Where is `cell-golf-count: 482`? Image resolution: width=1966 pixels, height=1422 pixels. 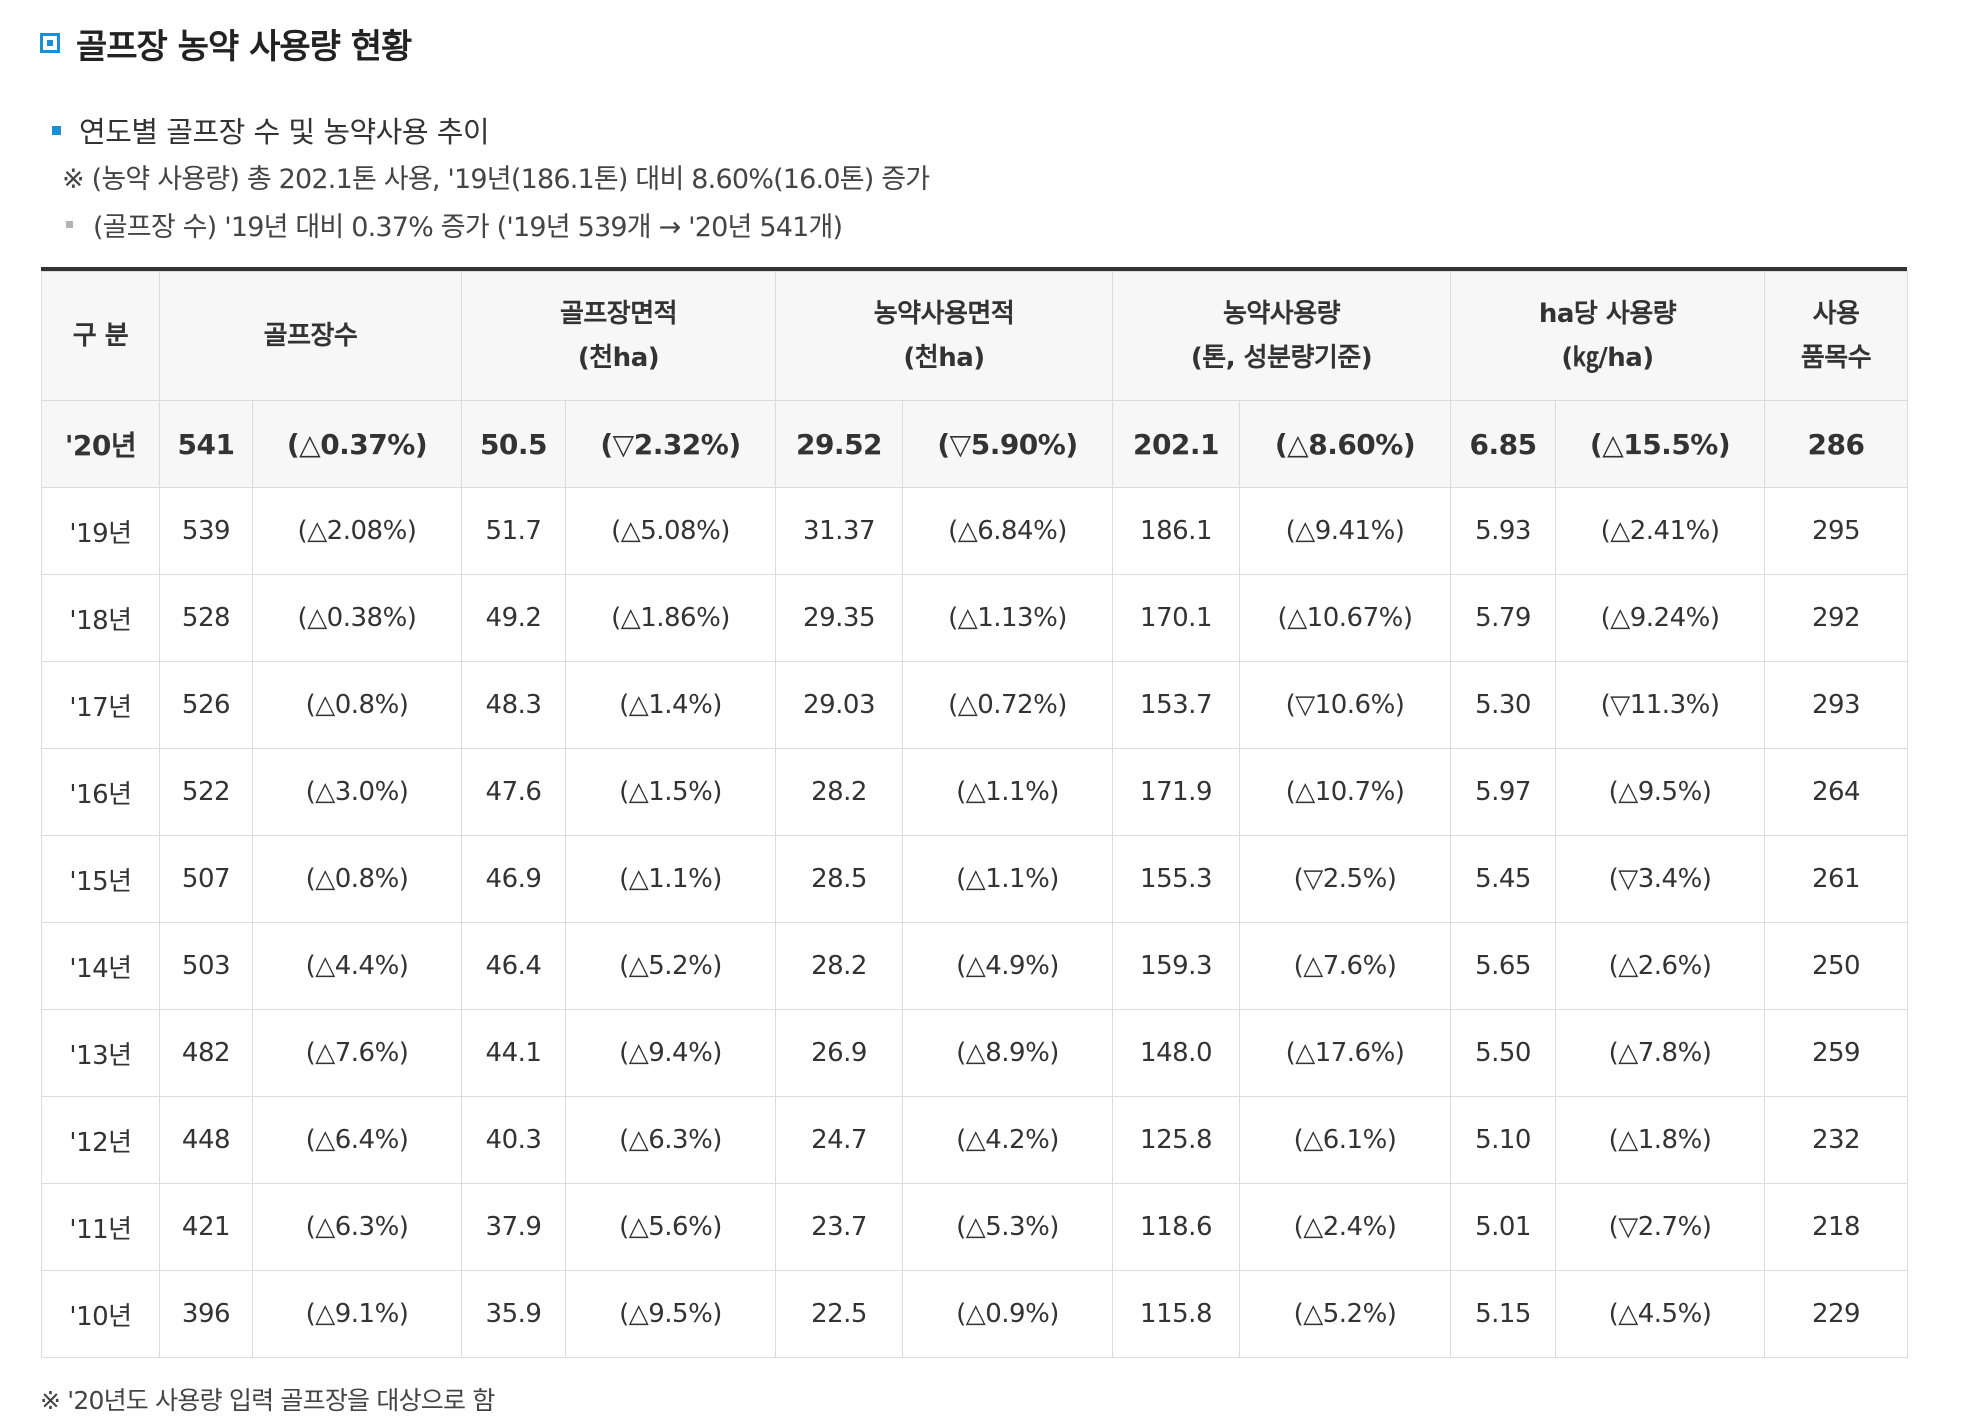
cell-golf-count: 482 is located at coordinates (206, 1053).